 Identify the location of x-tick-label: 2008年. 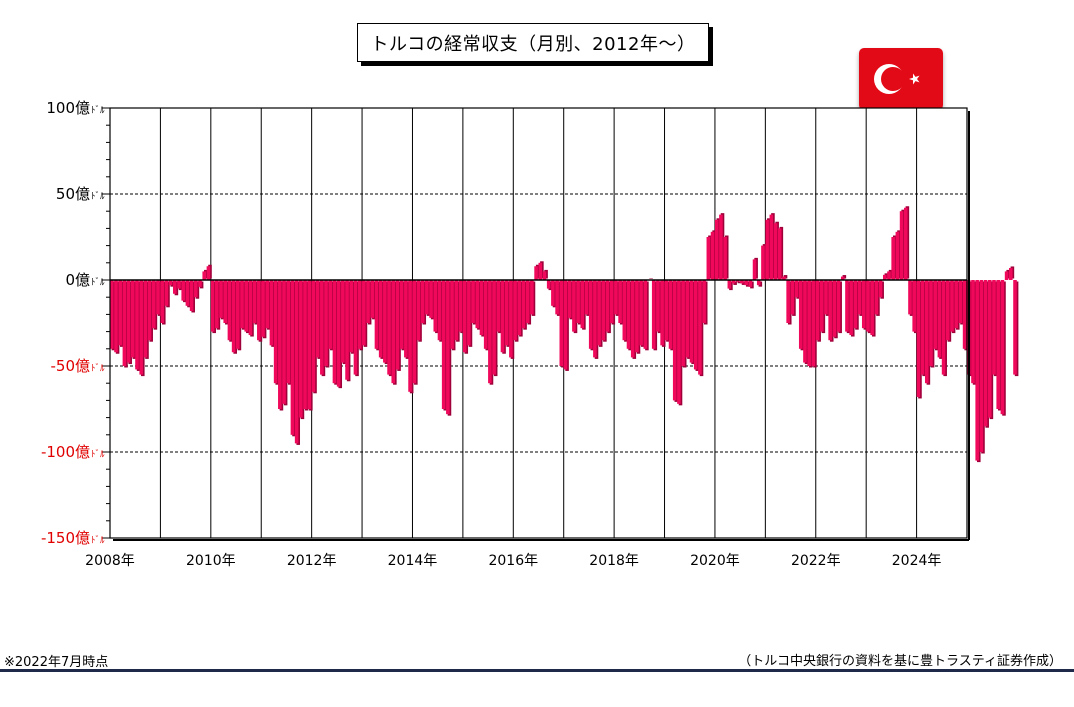
(110, 561).